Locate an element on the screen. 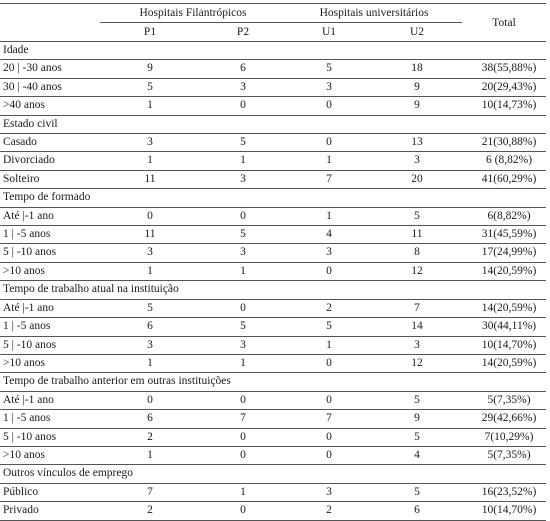 This screenshot has height=521, width=550. section-header-row: Idade is located at coordinates (273, 51).